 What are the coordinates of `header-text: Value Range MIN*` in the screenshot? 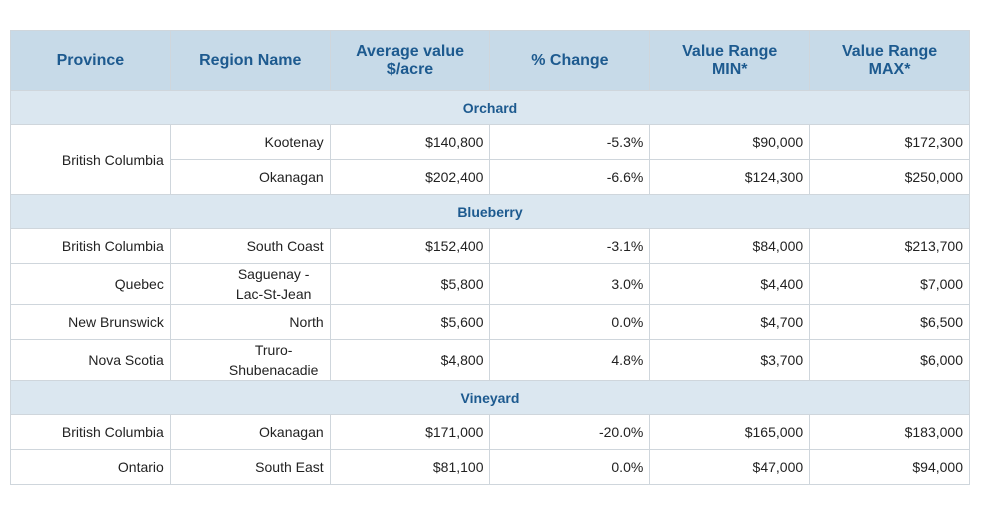 It's located at (730, 60).